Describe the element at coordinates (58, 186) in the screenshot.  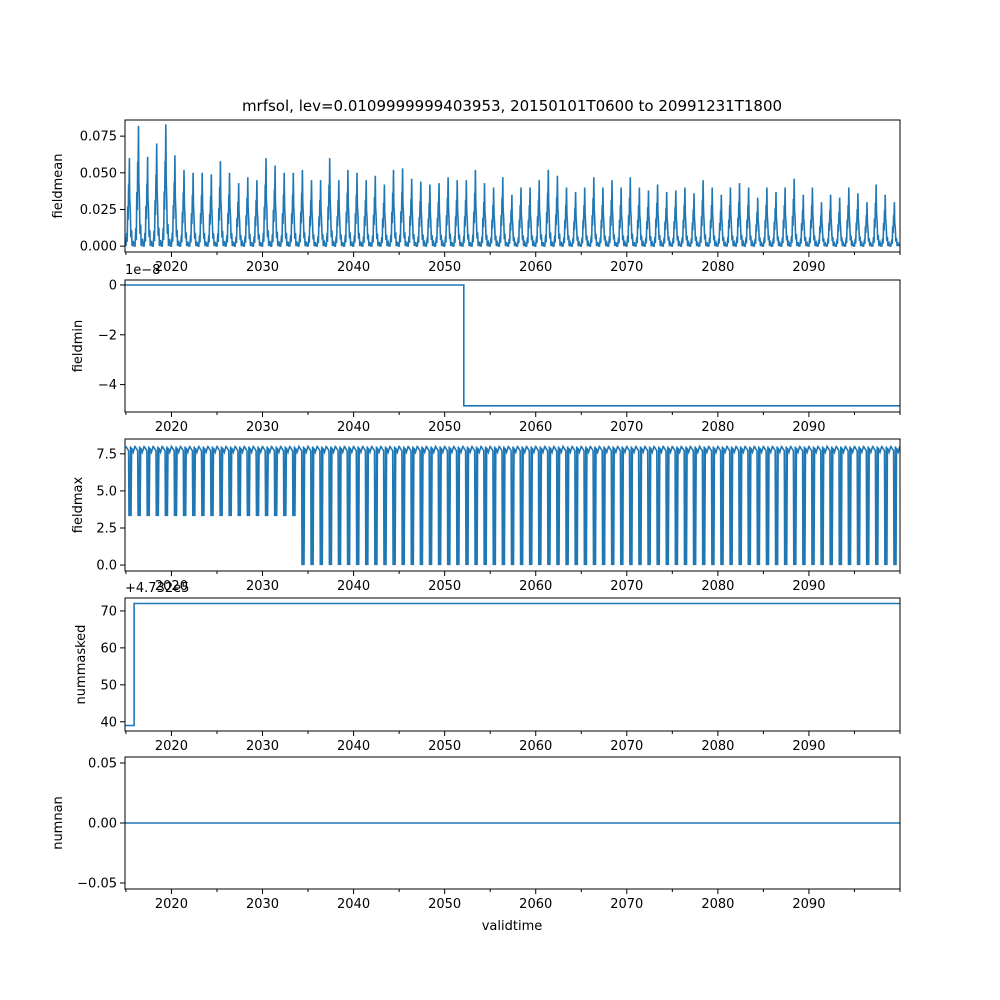
I see `y-axis-label: fieldmean` at that location.